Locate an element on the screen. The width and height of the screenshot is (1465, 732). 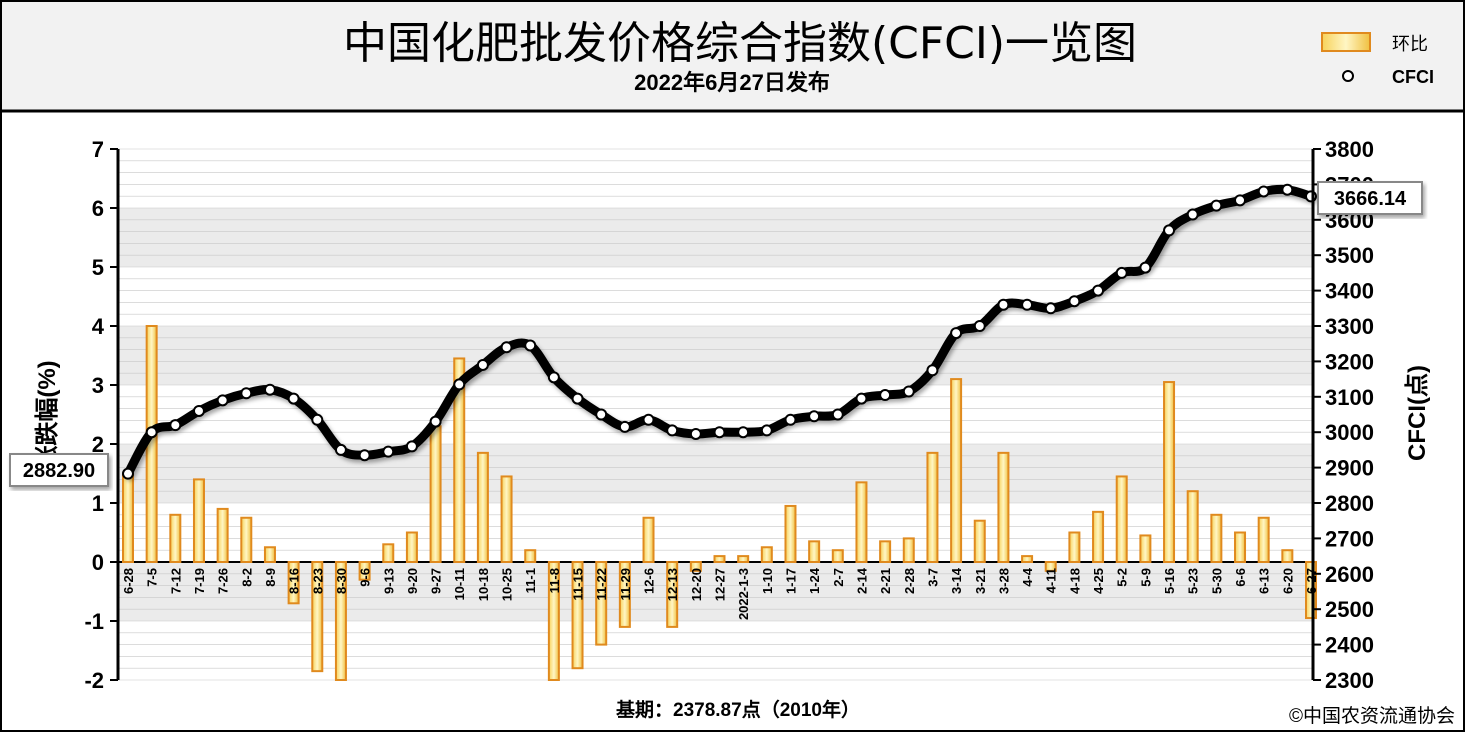
x-tick-label: 2-28 is located at coordinates (909, 581).